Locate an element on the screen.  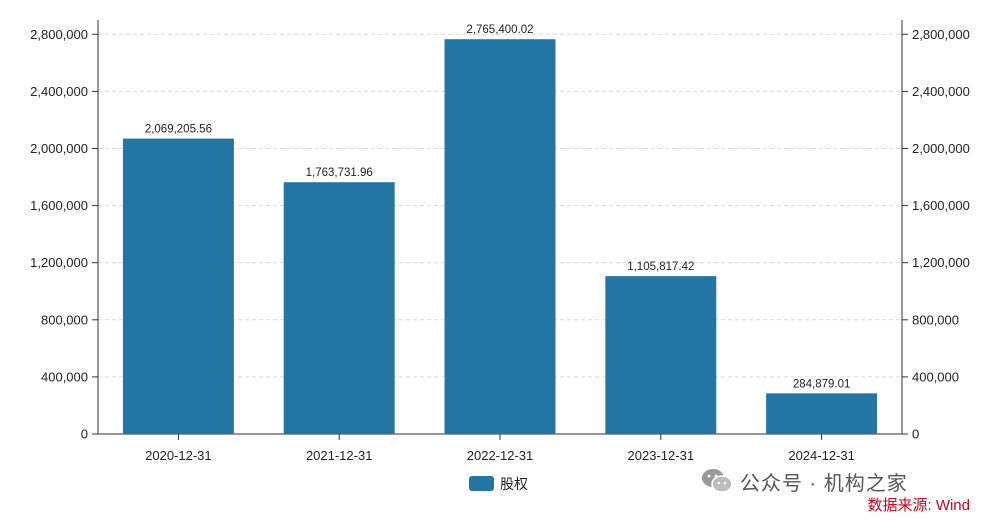
left-tick-label: 0 is located at coordinates (84, 434).